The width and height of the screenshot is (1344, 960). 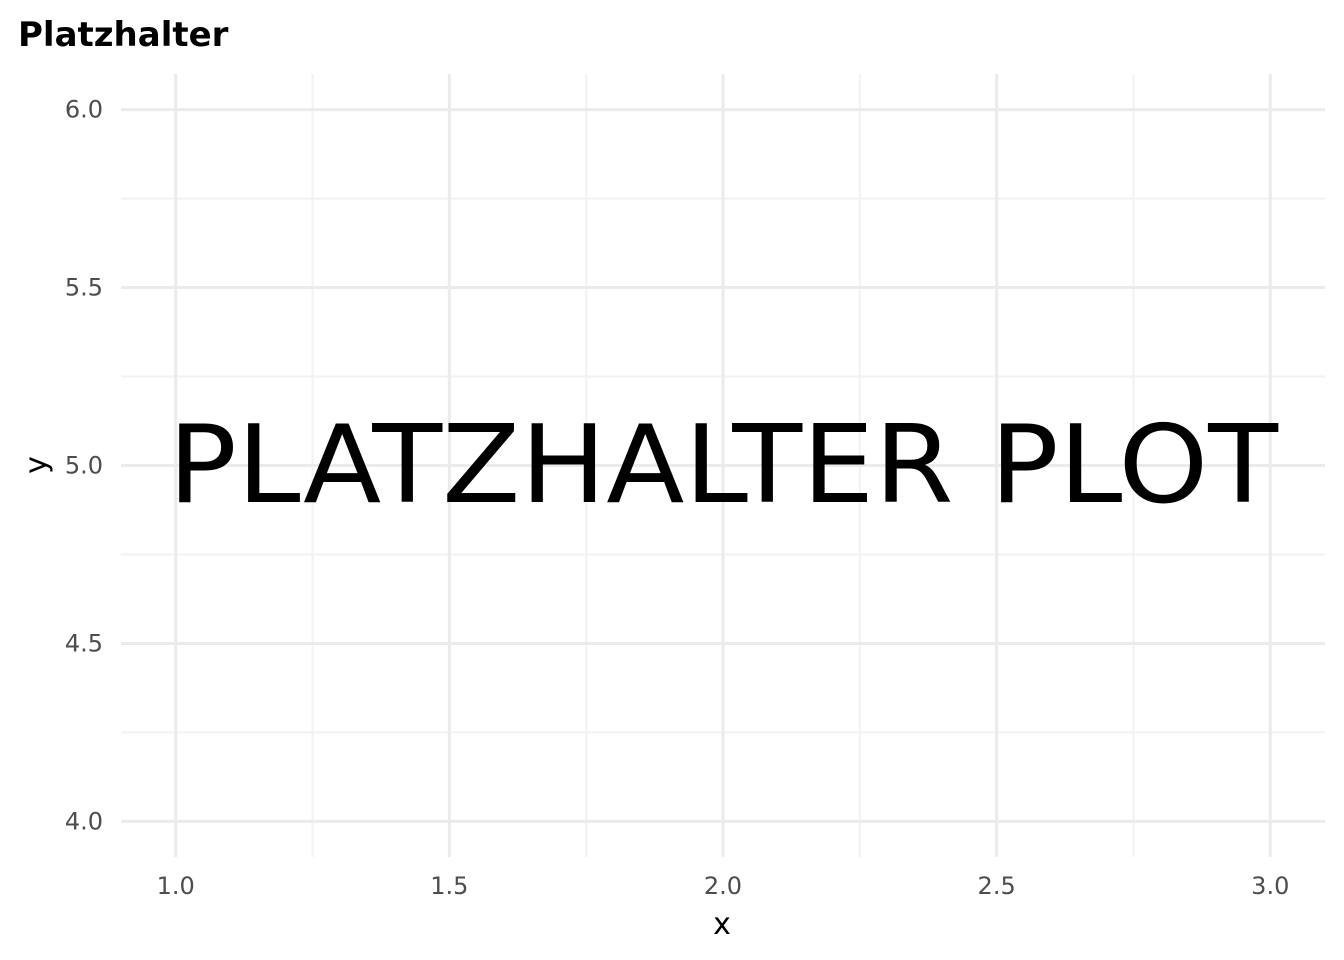 What do you see at coordinates (123, 35) in the screenshot?
I see `chart-title: Platzhalter` at bounding box center [123, 35].